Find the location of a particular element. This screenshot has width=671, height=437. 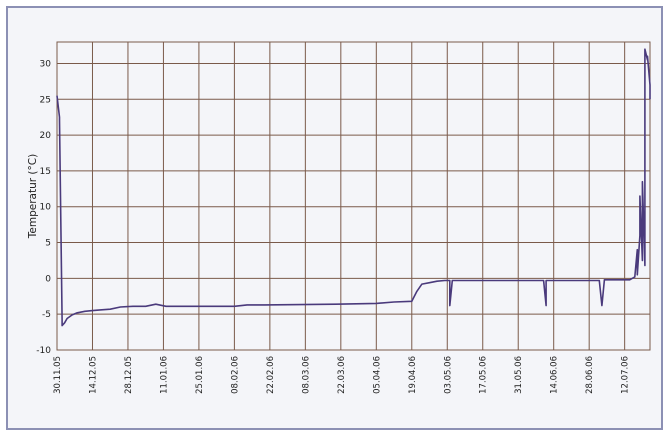

x-tick-label: 22.02.06 is located at coordinates (271, 375).